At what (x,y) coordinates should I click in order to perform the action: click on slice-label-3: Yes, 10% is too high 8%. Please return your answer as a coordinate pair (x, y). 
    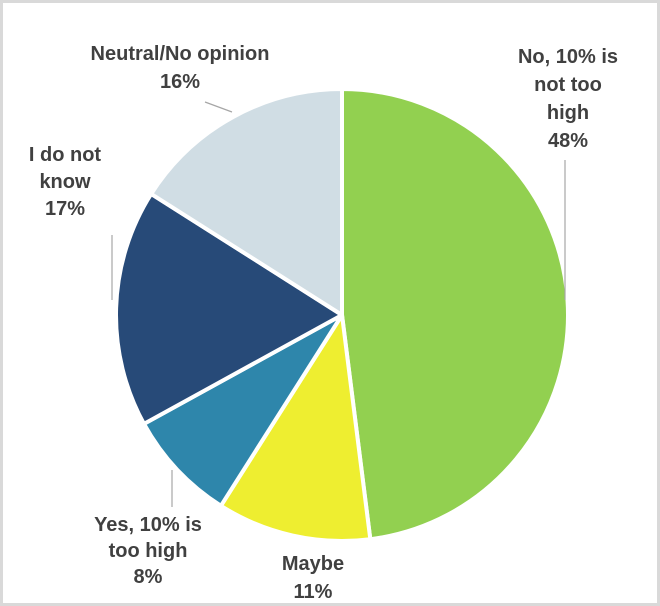
    Looking at the image, I should click on (148, 551).